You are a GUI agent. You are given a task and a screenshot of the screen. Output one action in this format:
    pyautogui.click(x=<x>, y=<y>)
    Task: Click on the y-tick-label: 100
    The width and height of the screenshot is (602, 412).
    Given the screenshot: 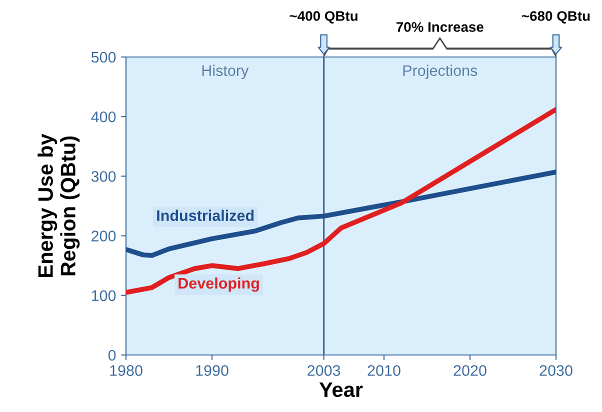 What is the action you would take?
    pyautogui.click(x=104, y=296)
    